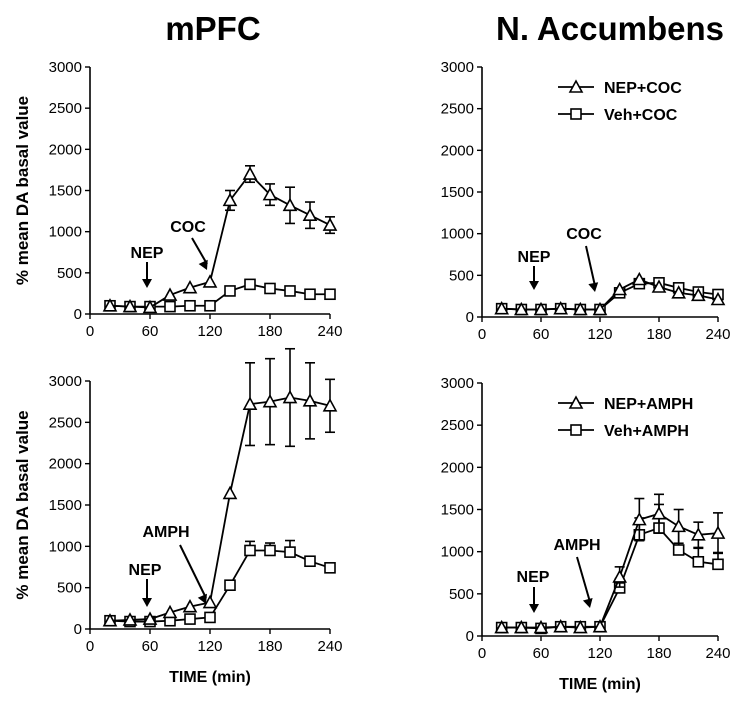  Describe the element at coordinates (220, 583) in the screenshot. I see `series-square` at that location.